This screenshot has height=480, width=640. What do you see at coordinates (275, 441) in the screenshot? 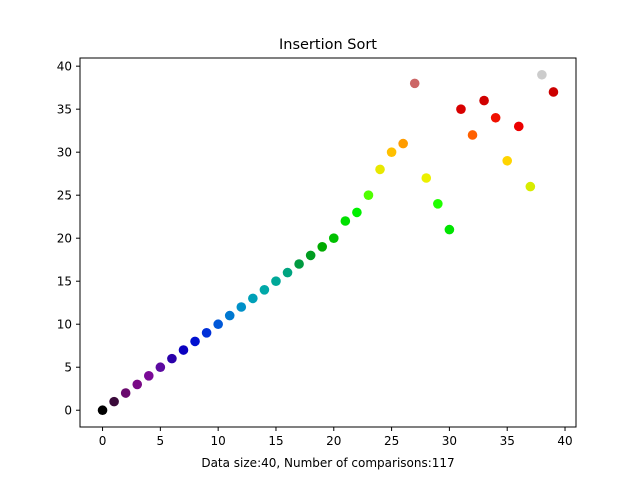
I see `x-tick-label: 15` at bounding box center [275, 441].